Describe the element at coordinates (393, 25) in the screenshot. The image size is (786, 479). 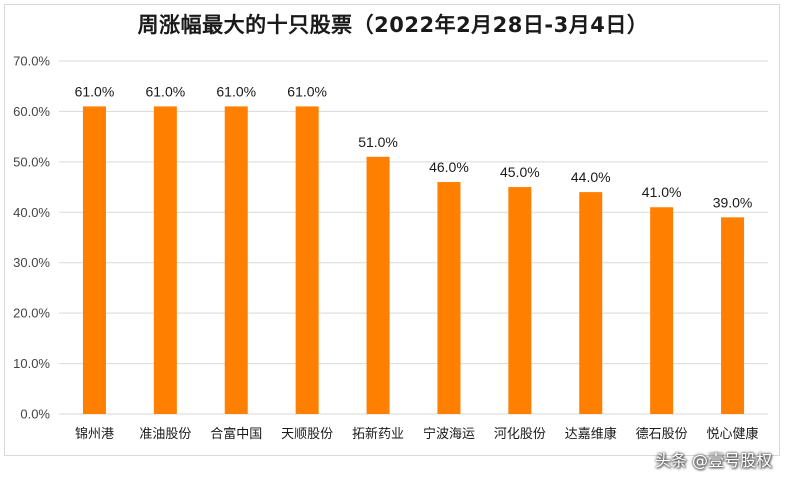
I see `chart-title: 周涨幅最大的十只股票（2022年2月28日-3月4日）` at that location.